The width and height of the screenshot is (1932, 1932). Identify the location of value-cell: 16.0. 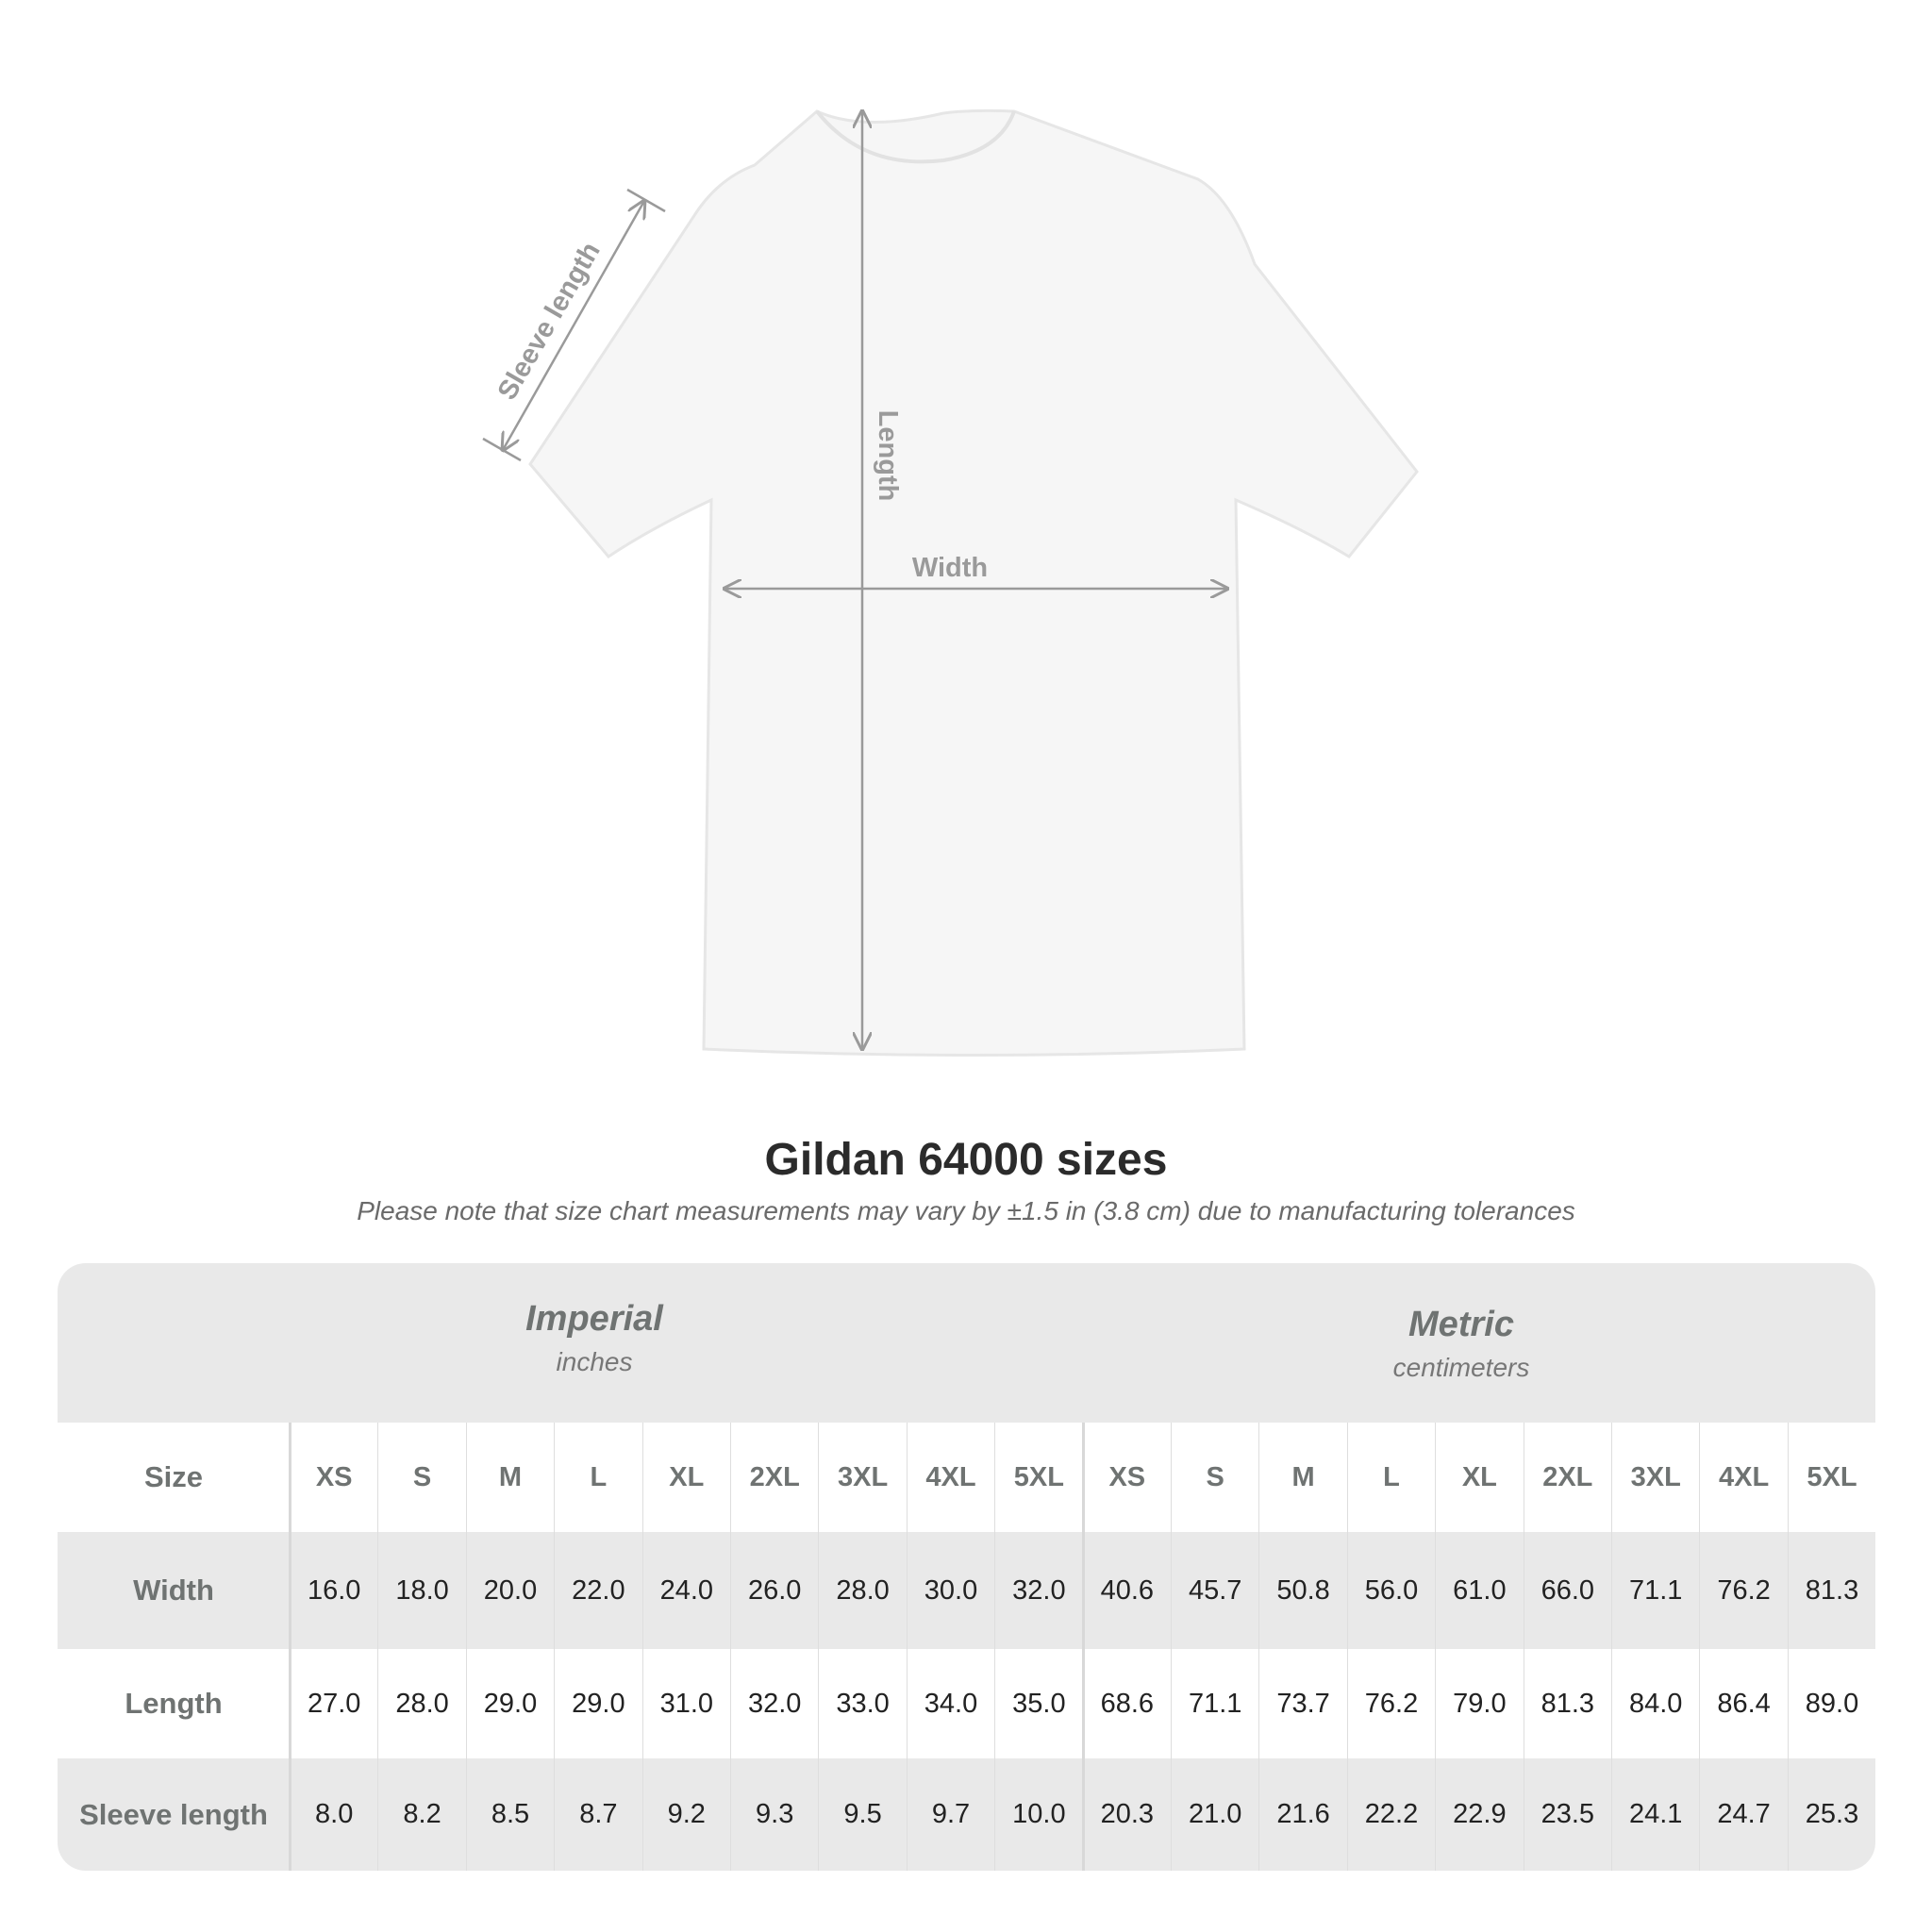
(334, 1591).